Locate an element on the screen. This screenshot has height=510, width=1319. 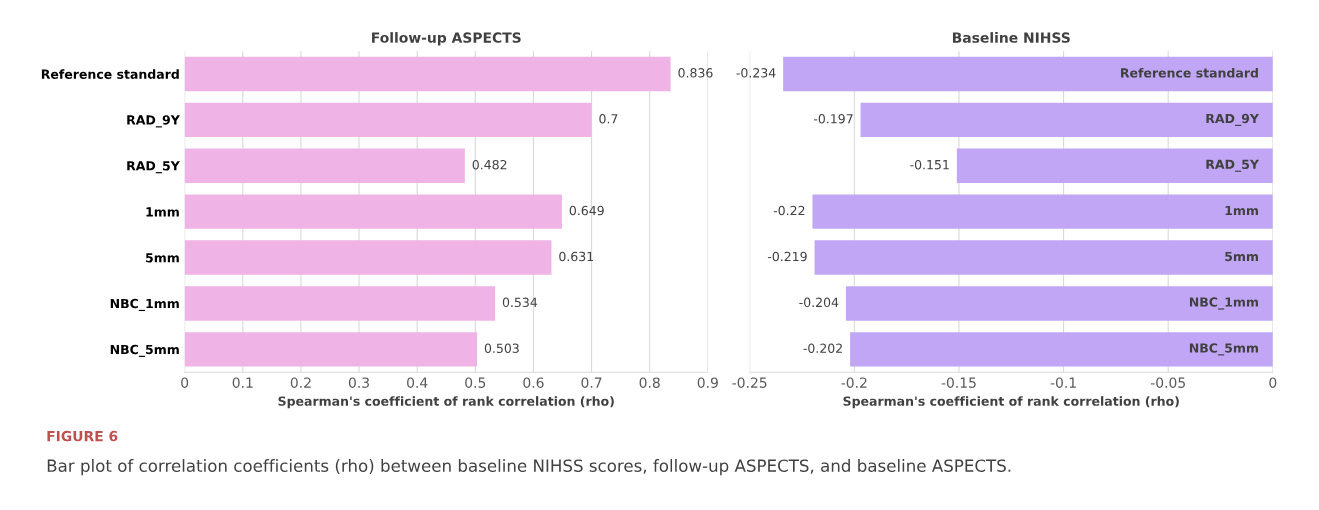
x-tick-label: -0.25 is located at coordinates (749, 382).